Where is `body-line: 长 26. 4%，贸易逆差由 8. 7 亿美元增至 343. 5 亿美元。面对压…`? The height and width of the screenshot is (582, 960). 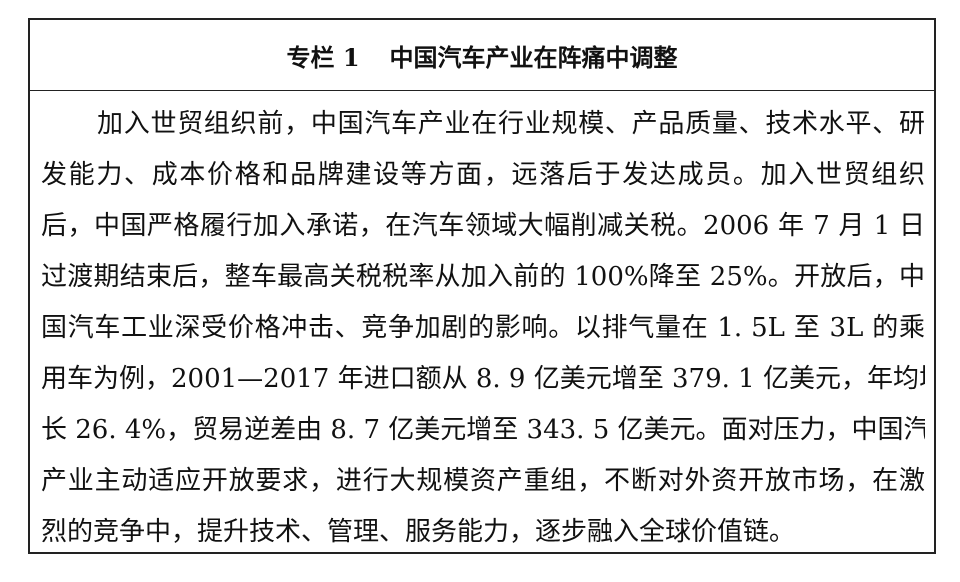 body-line: 长 26. 4%，贸易逆差由 8. 7 亿美元增至 343. 5 亿美元。面对压… is located at coordinates (483, 430).